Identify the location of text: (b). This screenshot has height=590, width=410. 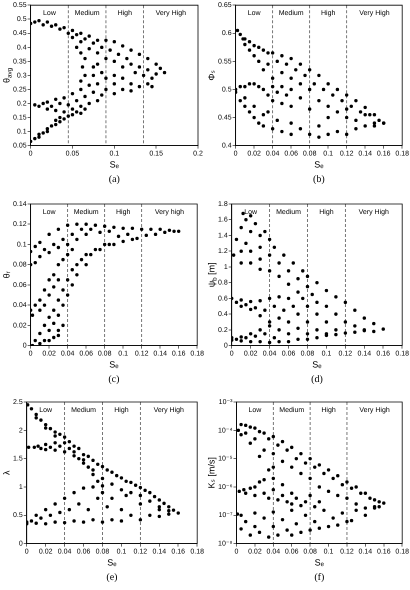
(319, 180).